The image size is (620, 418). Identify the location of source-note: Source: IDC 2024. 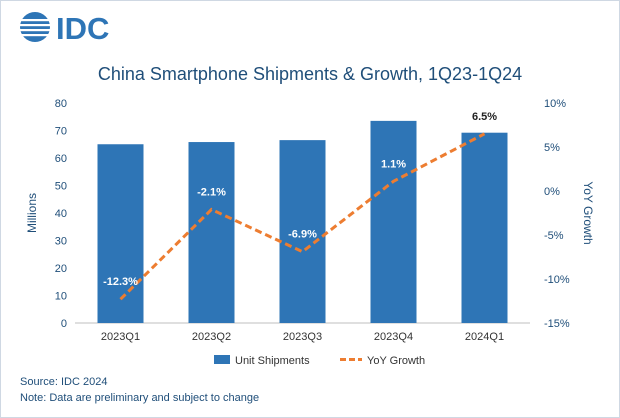
(64, 382).